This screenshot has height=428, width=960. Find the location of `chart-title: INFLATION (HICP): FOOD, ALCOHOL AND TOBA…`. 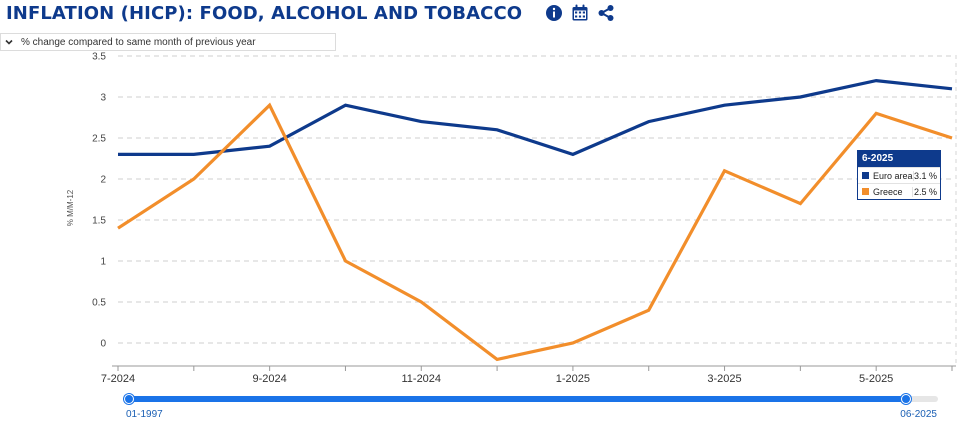

chart-title: INFLATION (HICP): FOOD, ALCOHOL AND TOBA… is located at coordinates (264, 13).